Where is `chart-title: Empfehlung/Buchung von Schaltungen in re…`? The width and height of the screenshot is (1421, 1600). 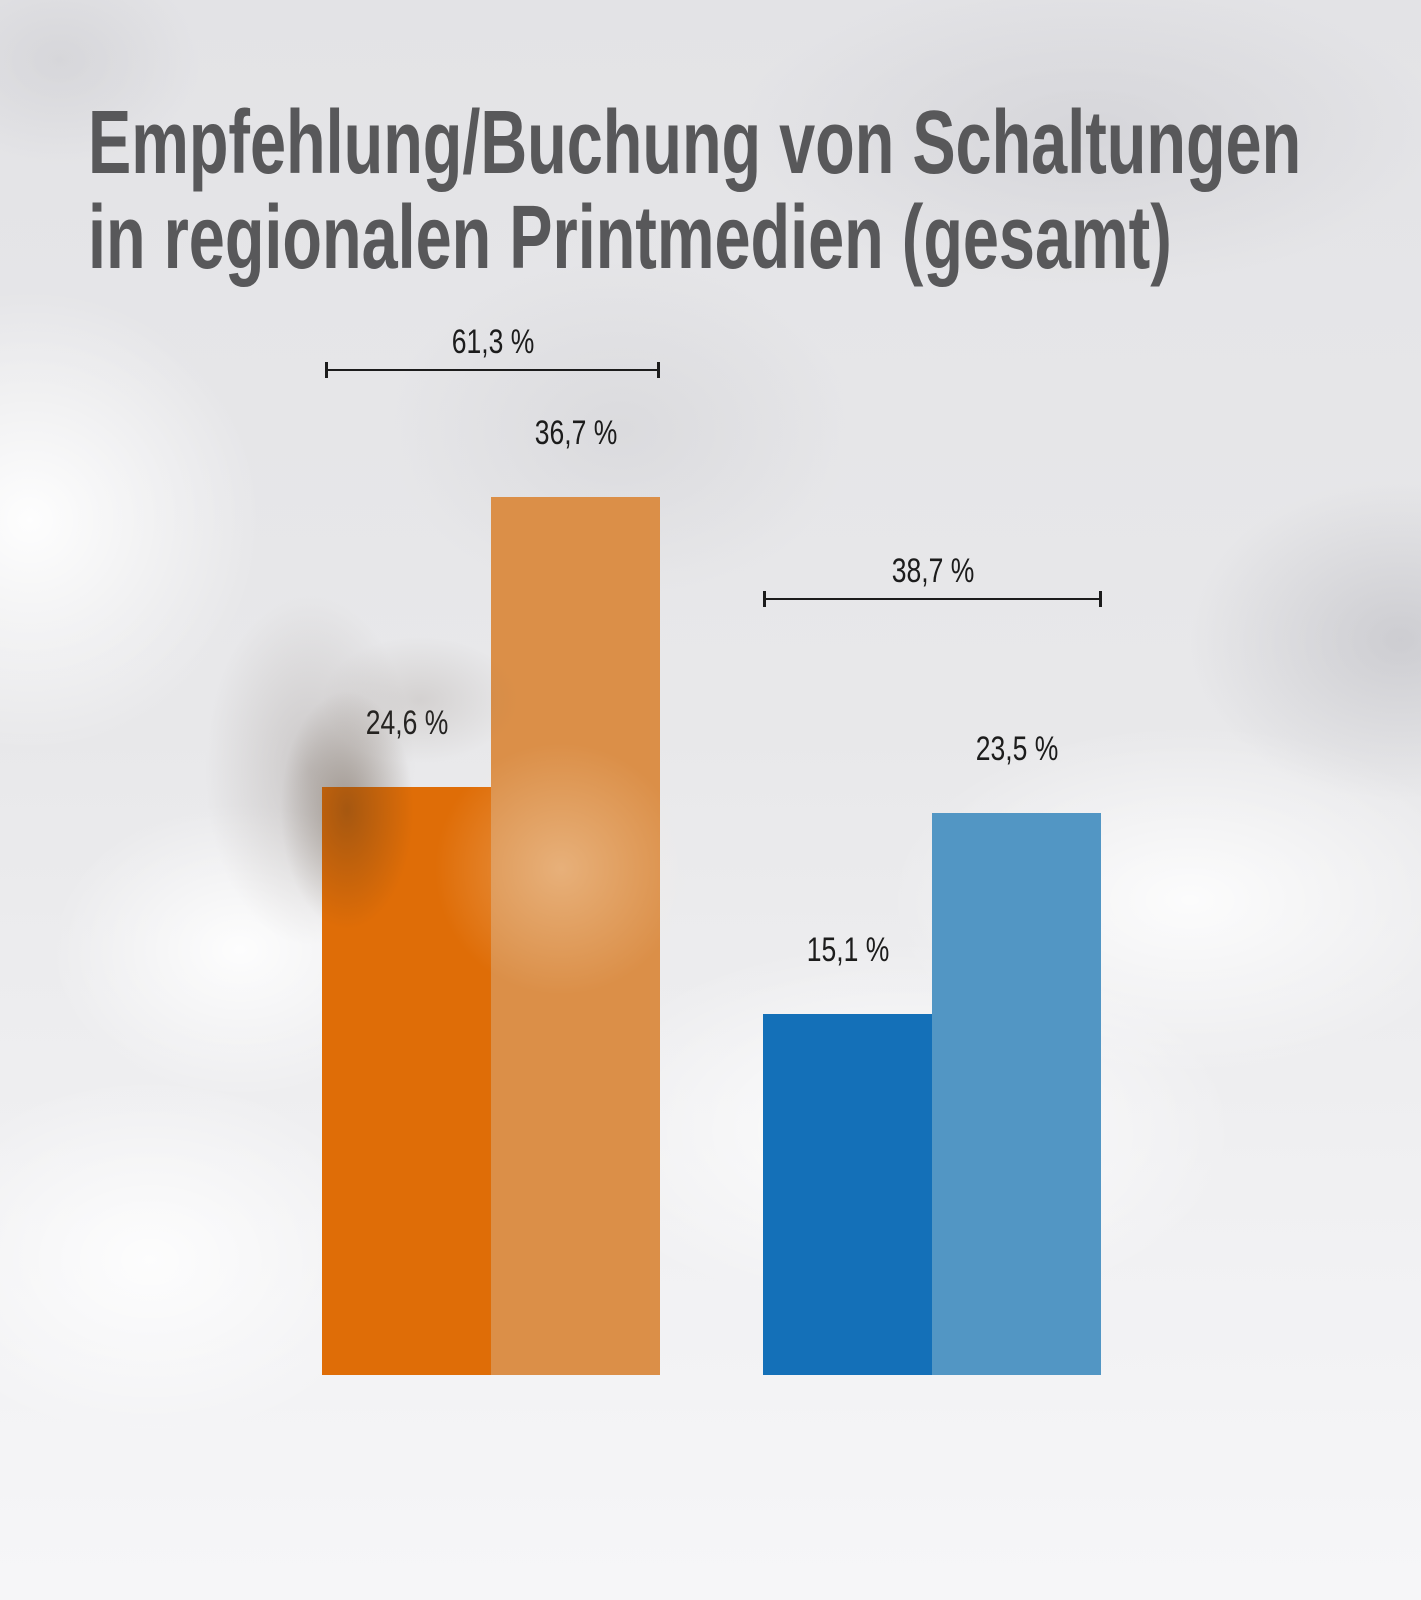
chart-title: Empfehlung/Buchung von Schaltungen in re… is located at coordinates (694, 191).